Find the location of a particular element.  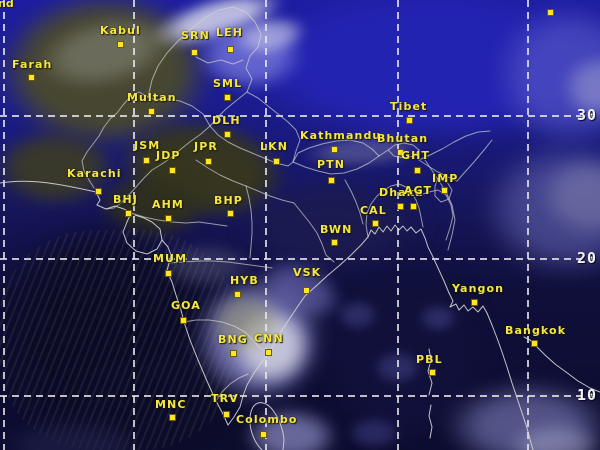

city-label-farah: Farah is located at coordinates (32, 64).